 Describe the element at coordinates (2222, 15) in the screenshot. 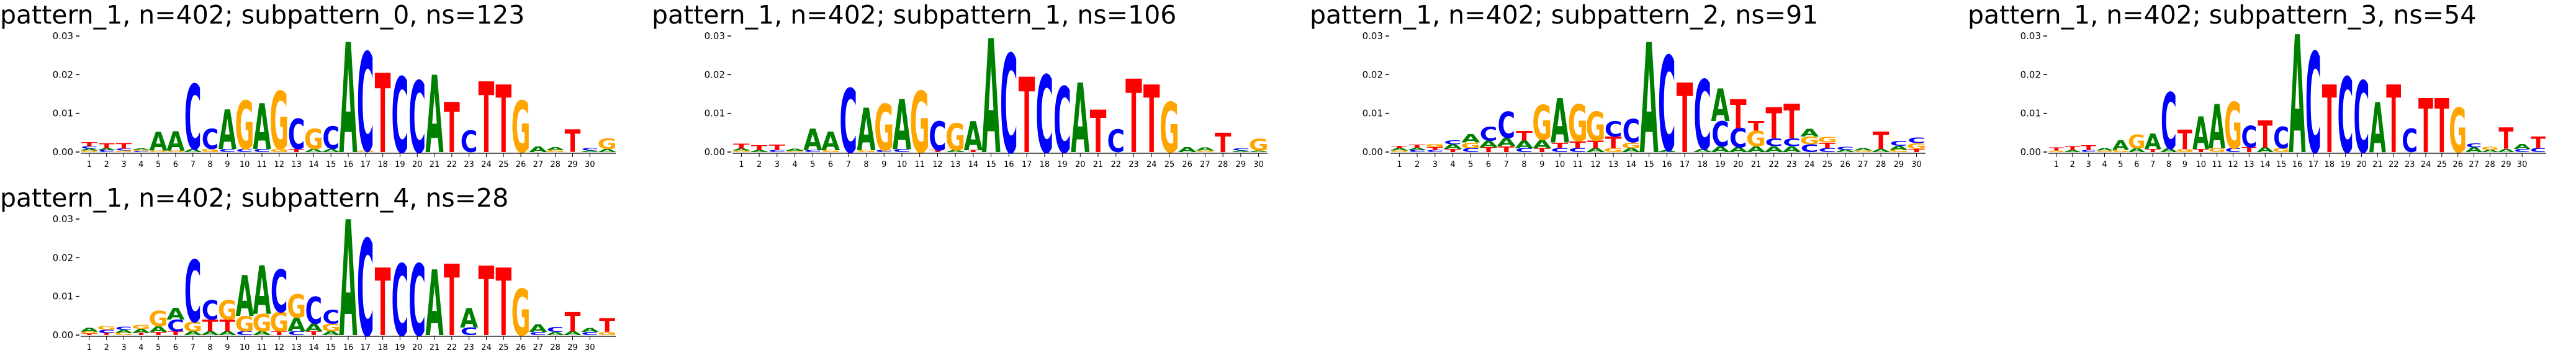

I see `panel-title: pattern_1, n=402; subpattern_3, ns=54` at that location.